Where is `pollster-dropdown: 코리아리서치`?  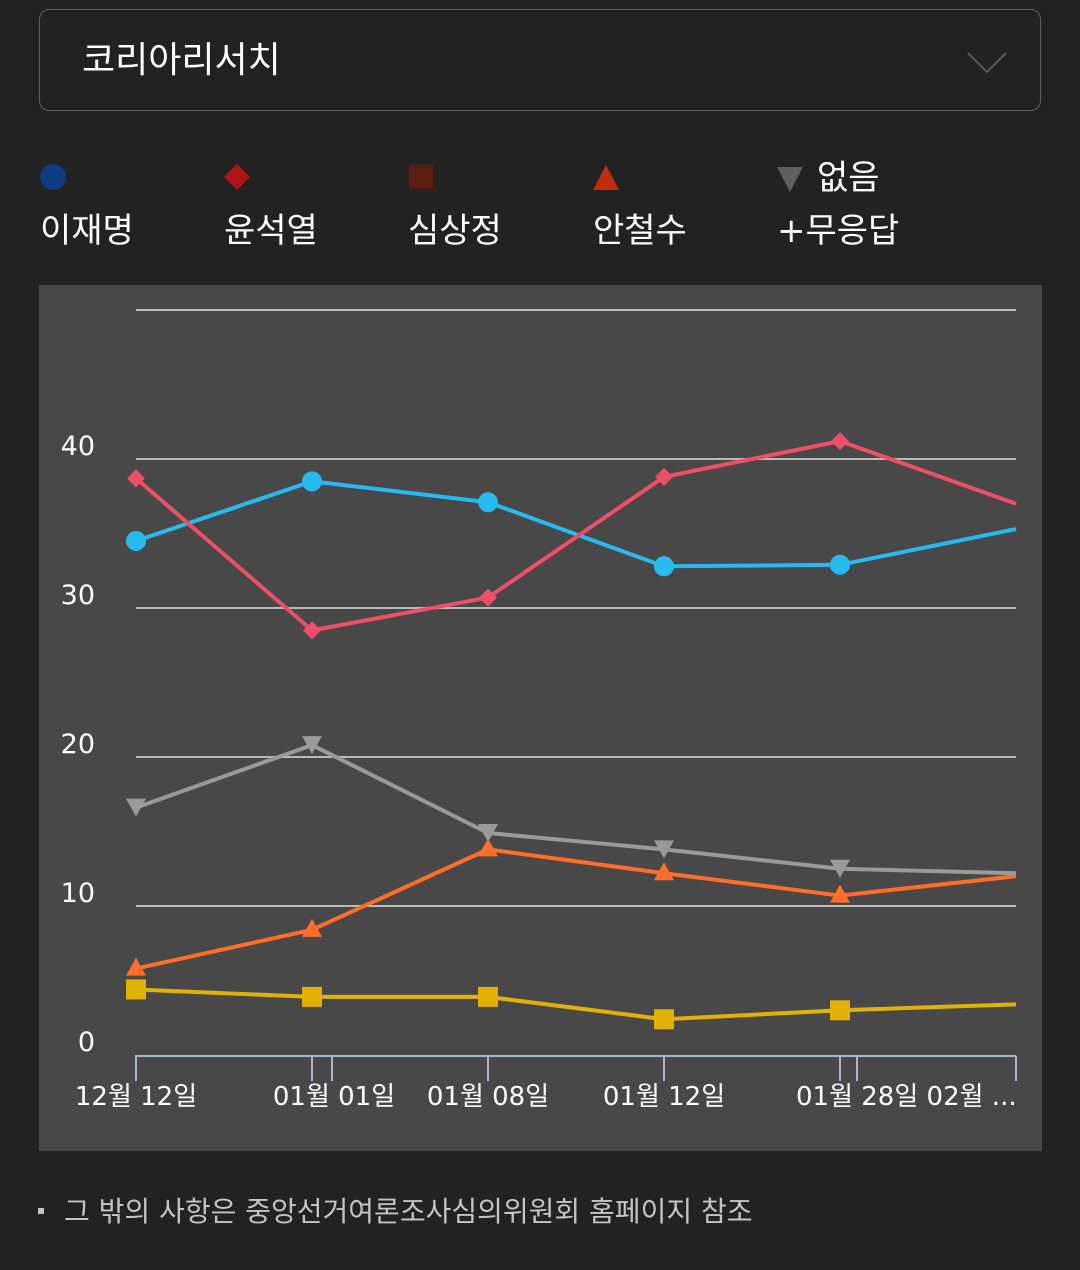 pollster-dropdown: 코리아리서치 is located at coordinates (540, 60).